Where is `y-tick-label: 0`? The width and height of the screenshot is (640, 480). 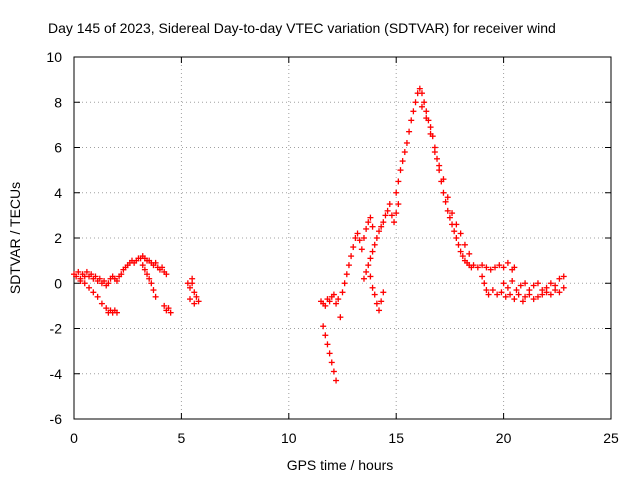 y-tick-label: 0 is located at coordinates (58, 283).